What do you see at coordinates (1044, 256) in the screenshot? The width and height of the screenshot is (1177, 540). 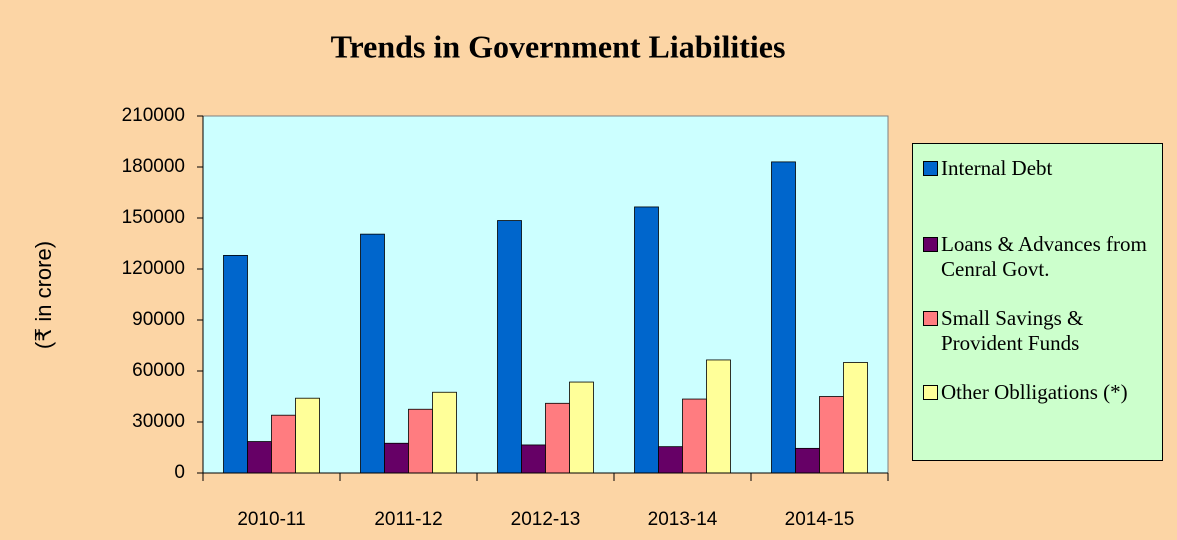 I see `legend-label: Loans & Advances from Cenral Govt.` at bounding box center [1044, 256].